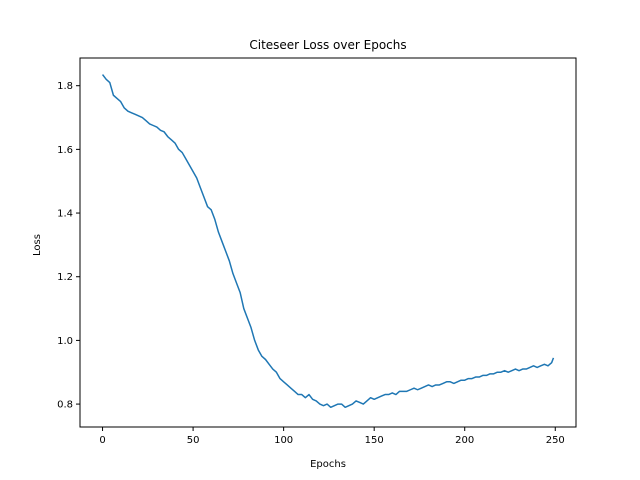  What do you see at coordinates (283, 440) in the screenshot?
I see `x-tick-label: 100` at bounding box center [283, 440].